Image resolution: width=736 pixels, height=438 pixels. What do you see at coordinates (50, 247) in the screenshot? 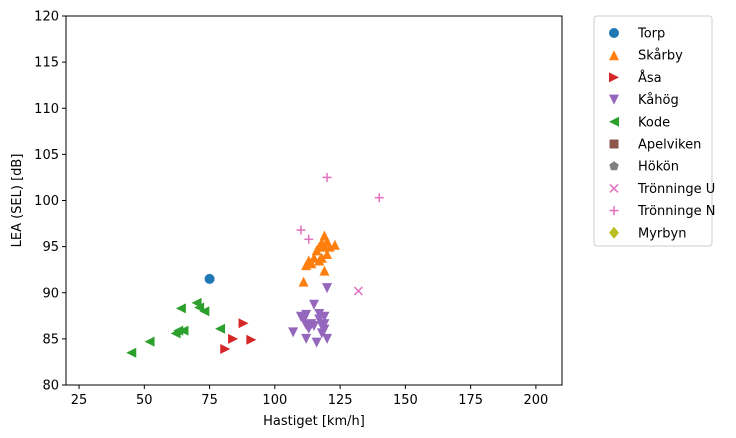
I see `y-tick-label: 95` at bounding box center [50, 247].